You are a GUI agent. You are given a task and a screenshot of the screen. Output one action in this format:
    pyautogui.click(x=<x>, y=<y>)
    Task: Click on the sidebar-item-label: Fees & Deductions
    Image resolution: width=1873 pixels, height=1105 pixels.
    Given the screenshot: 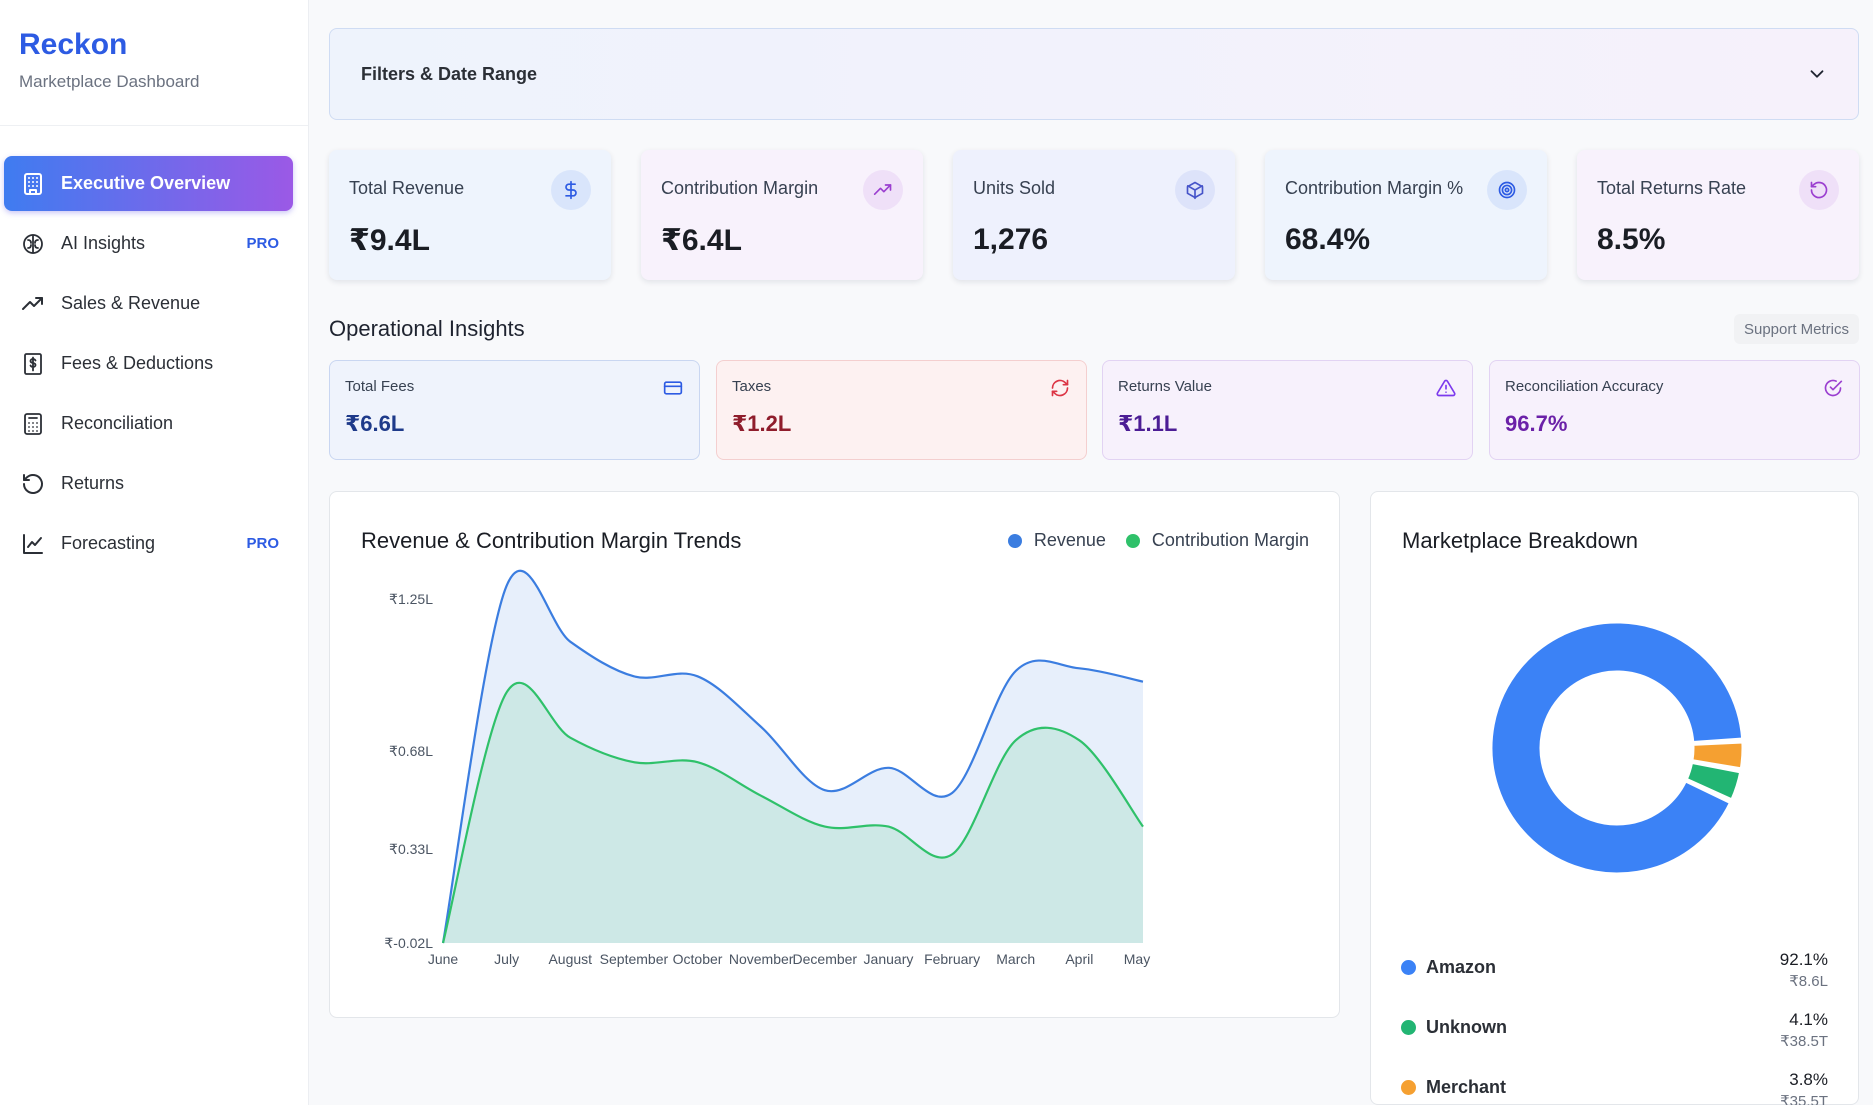 What is the action you would take?
    pyautogui.click(x=137, y=363)
    